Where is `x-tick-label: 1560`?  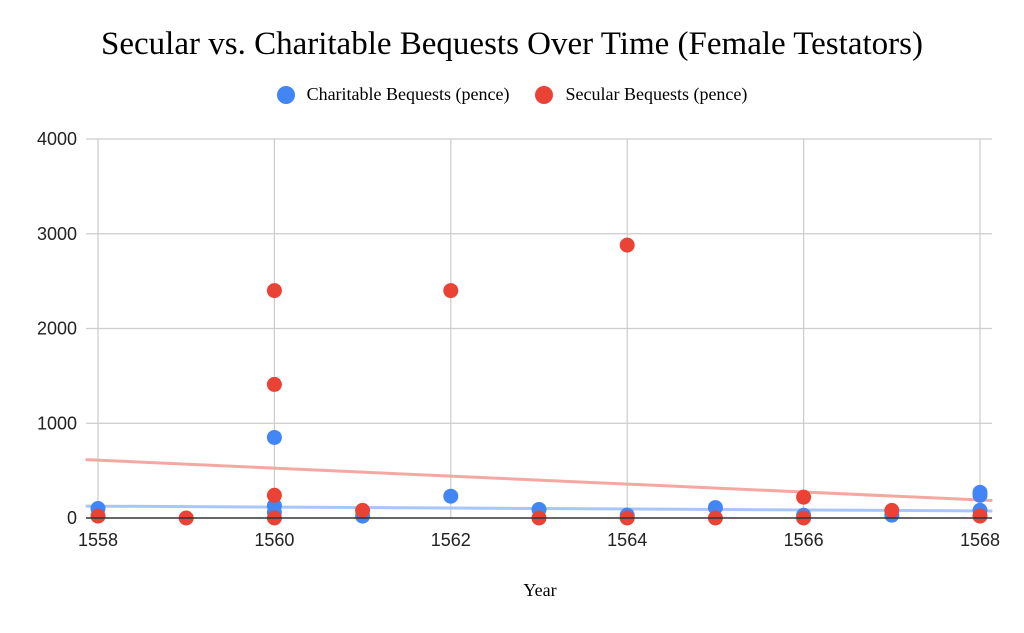 x-tick-label: 1560 is located at coordinates (274, 540).